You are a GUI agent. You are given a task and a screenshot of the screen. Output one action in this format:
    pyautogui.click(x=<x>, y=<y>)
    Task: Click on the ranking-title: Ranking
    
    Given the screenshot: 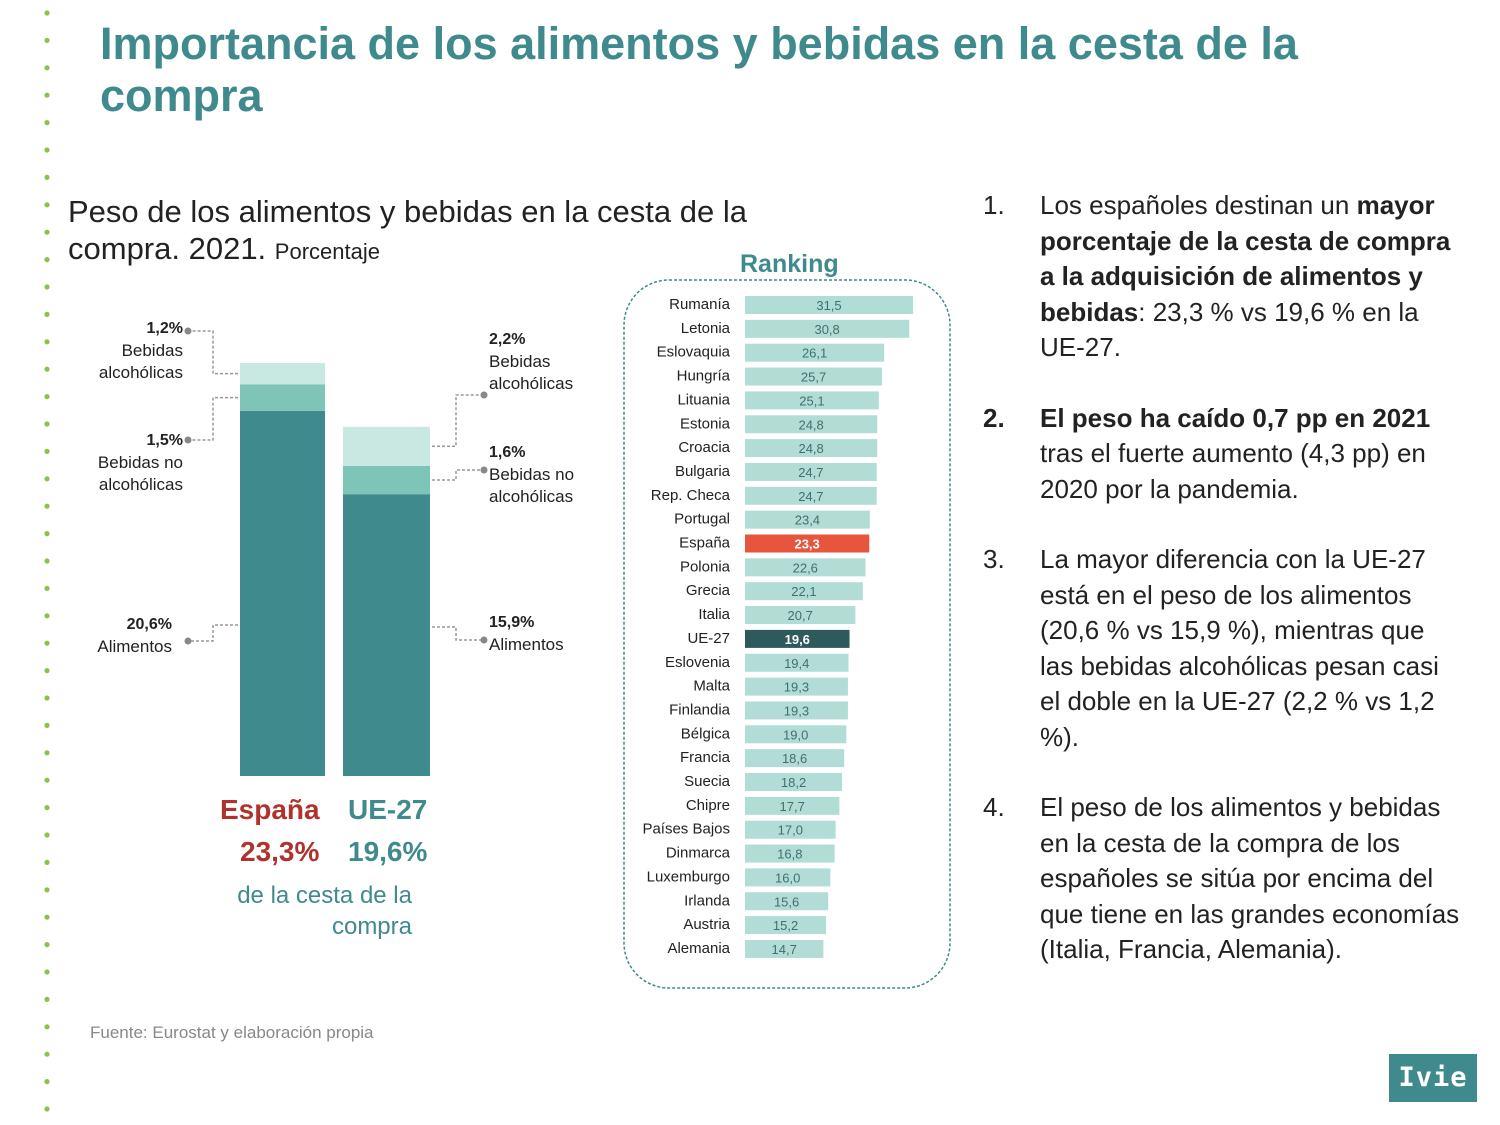 What is the action you would take?
    pyautogui.click(x=789, y=264)
    